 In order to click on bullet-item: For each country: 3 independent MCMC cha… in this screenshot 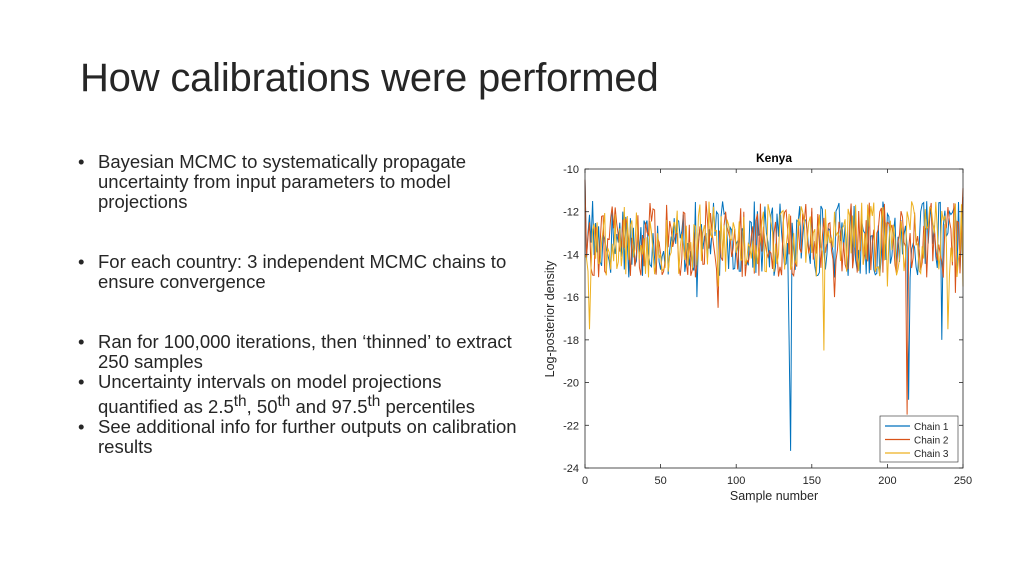, I will do `click(298, 272)`.